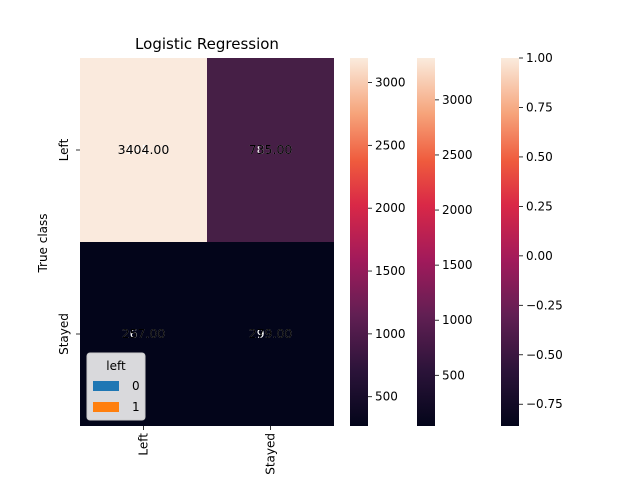  I want to click on legend: left 0 1, so click(116, 386).